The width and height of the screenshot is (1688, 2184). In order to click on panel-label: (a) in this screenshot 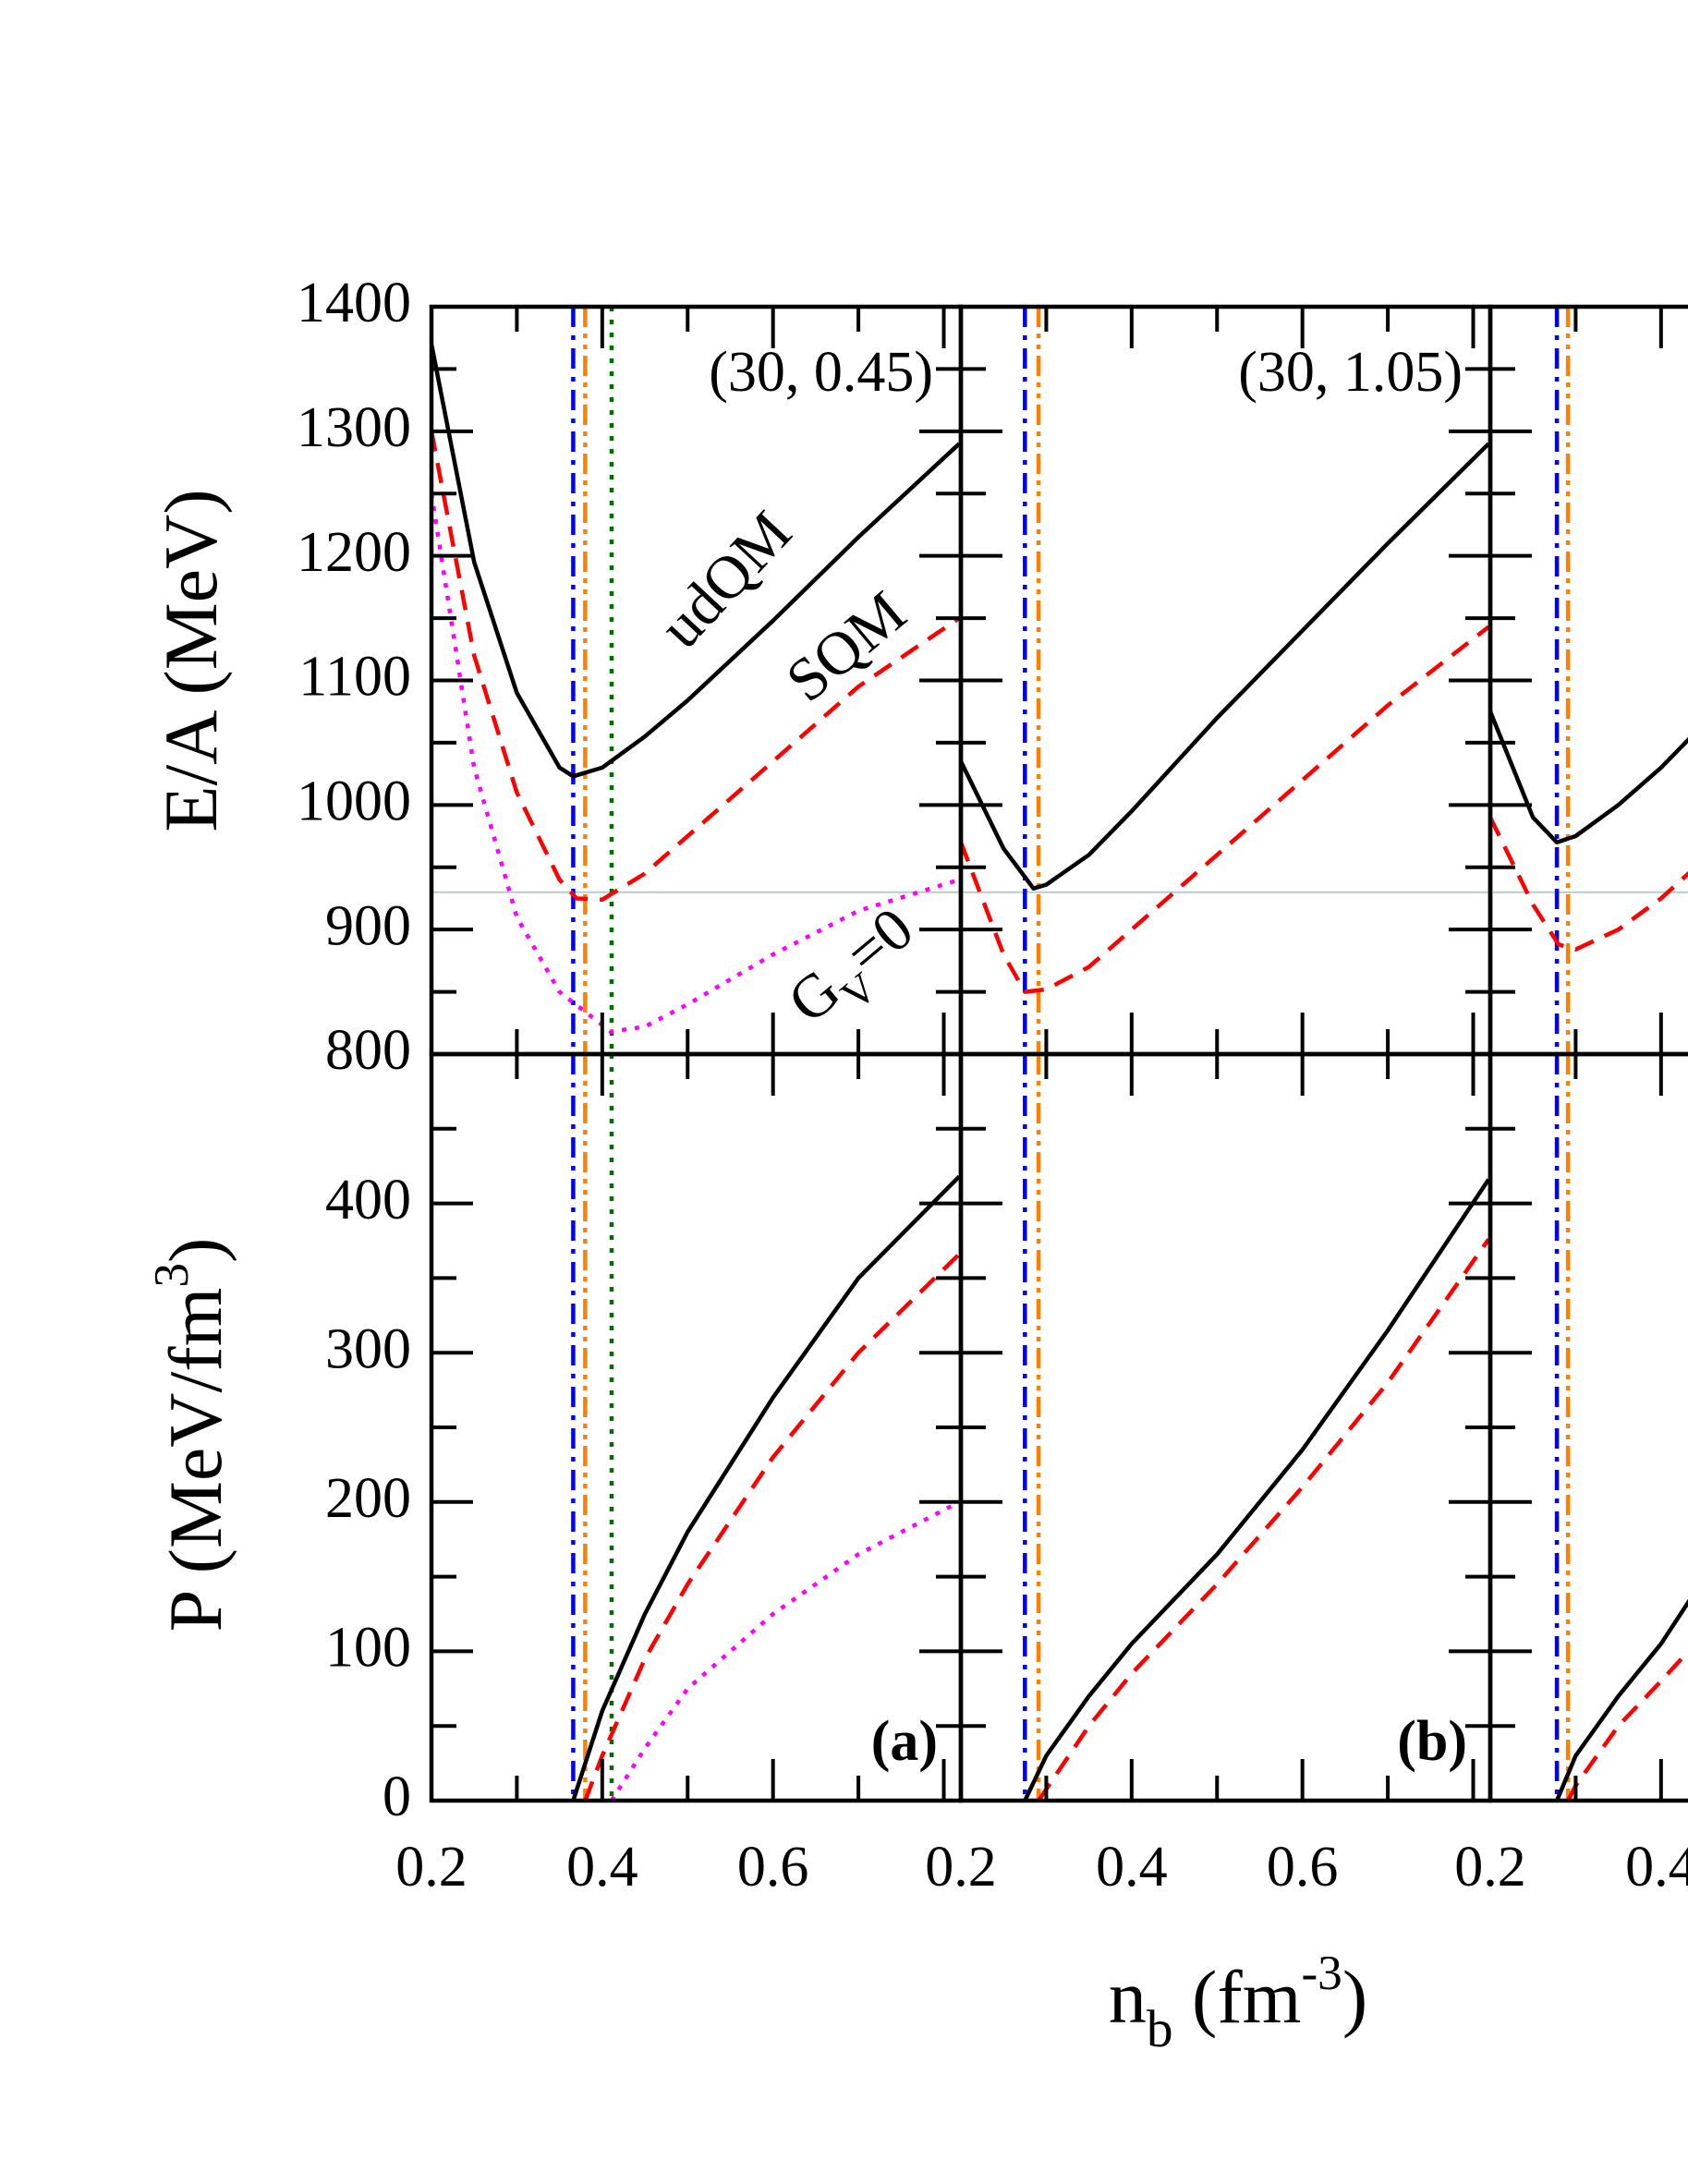, I will do `click(904, 1741)`.